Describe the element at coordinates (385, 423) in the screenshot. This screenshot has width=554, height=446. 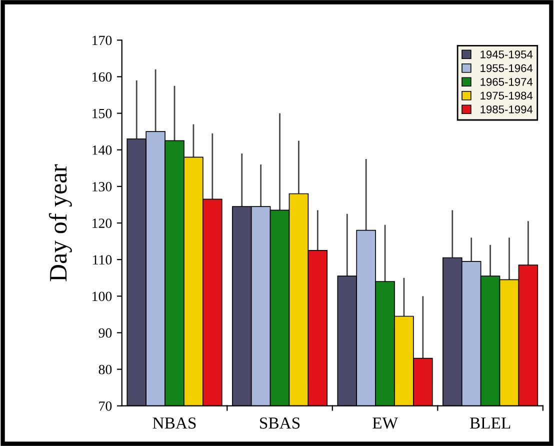
I see `x-tick-label: EW` at that location.